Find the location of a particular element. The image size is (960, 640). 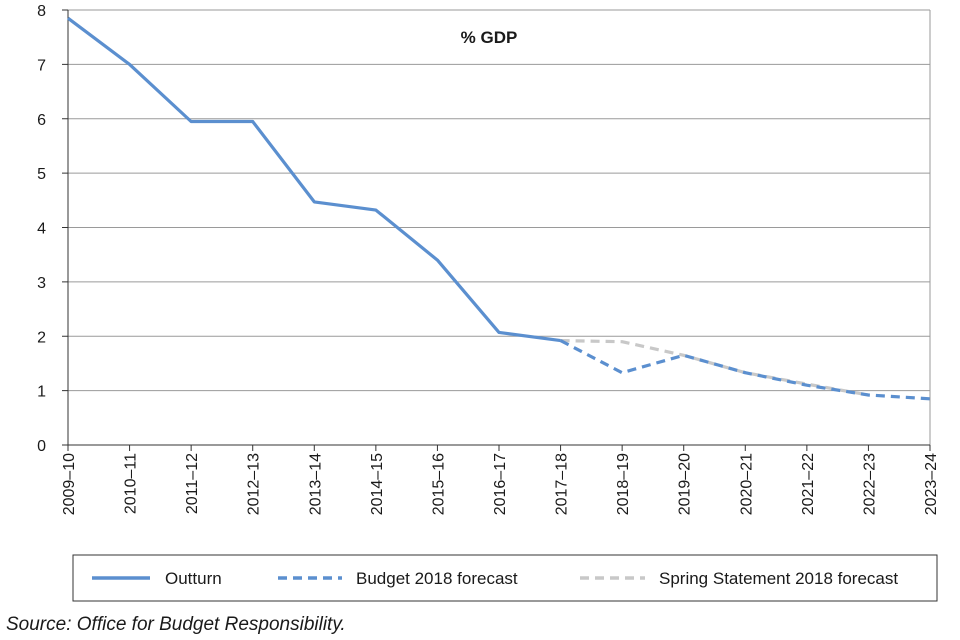

x-tick-label: 2017–18 is located at coordinates (562, 484).